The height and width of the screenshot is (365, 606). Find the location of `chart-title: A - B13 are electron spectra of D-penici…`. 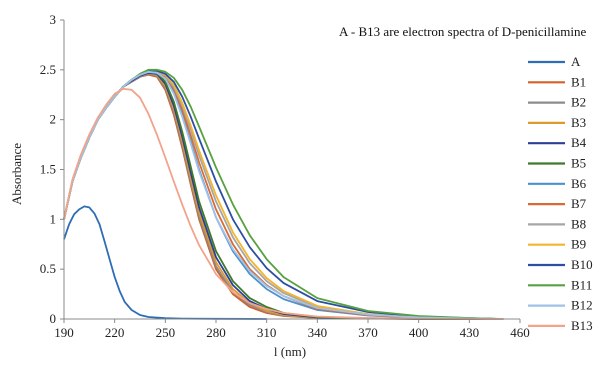

chart-title: A - B13 are electron spectra of D-penici… is located at coordinates (462, 31).